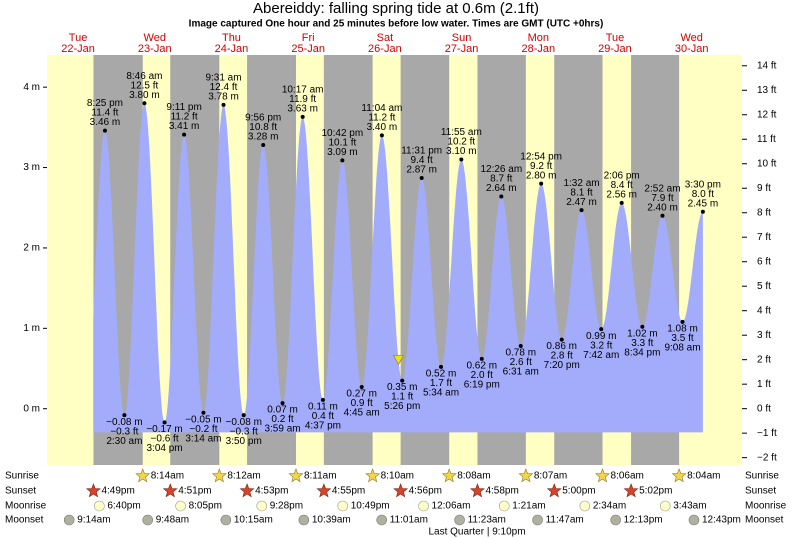  What do you see at coordinates (282, 429) in the screenshot?
I see `extreme-label: 3:59 am` at bounding box center [282, 429].